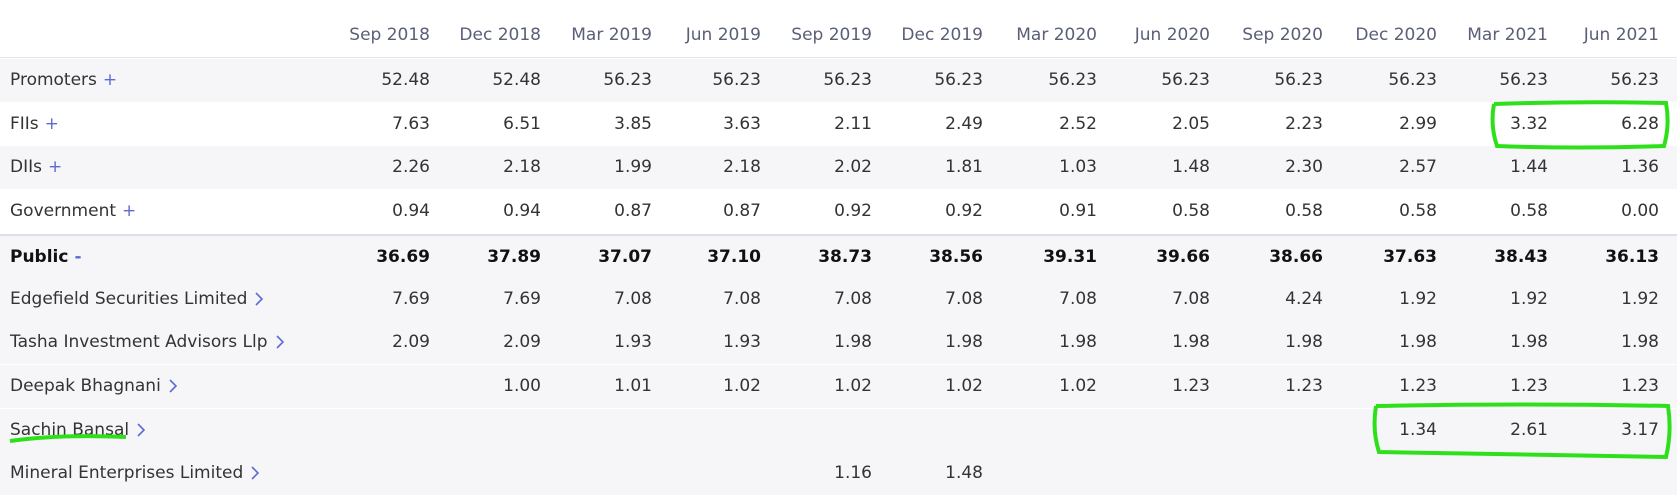  What do you see at coordinates (522, 342) in the screenshot?
I see `value-cell: 2.09` at bounding box center [522, 342].